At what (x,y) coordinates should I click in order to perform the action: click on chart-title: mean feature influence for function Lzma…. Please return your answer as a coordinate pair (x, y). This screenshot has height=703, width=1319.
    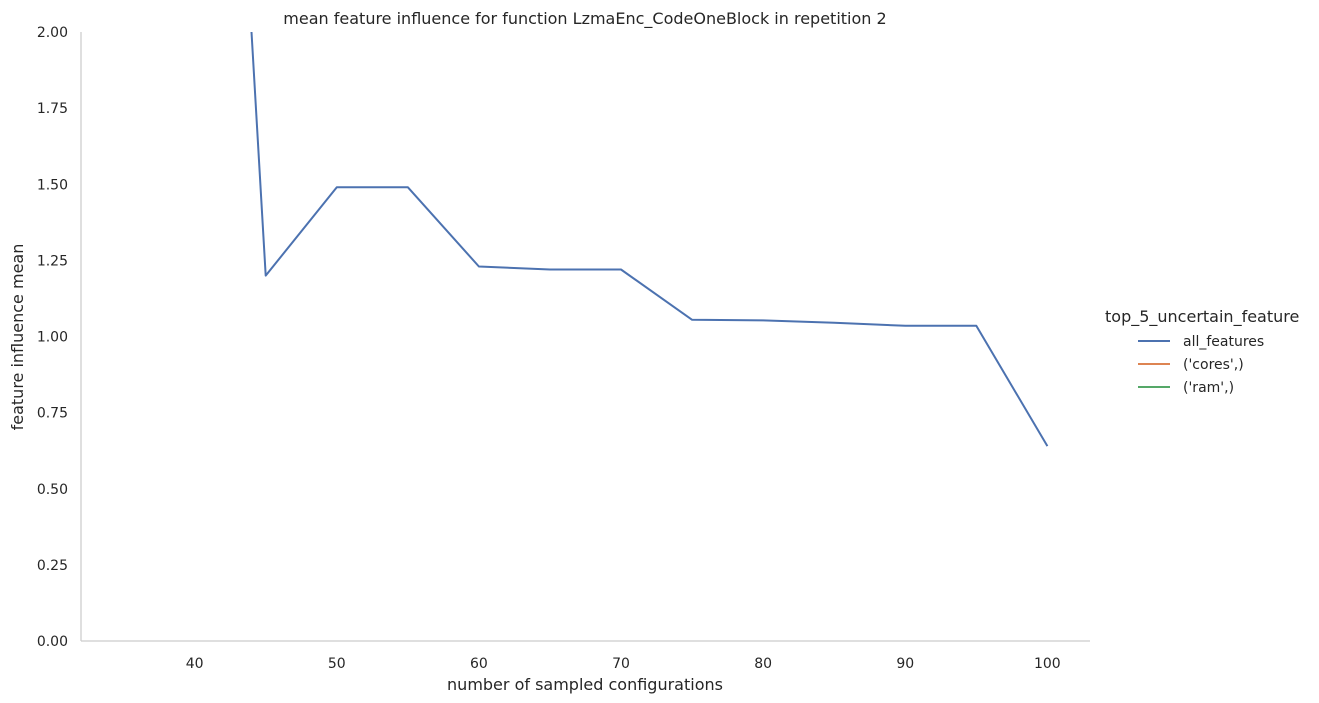
    Looking at the image, I should click on (584, 19).